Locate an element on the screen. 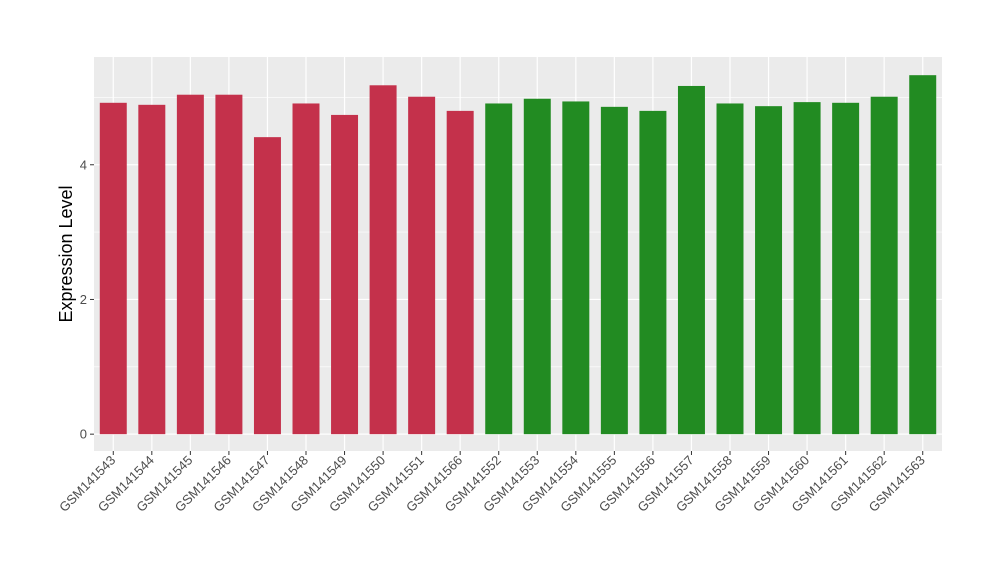  bar-gsm141545 is located at coordinates (190, 264).